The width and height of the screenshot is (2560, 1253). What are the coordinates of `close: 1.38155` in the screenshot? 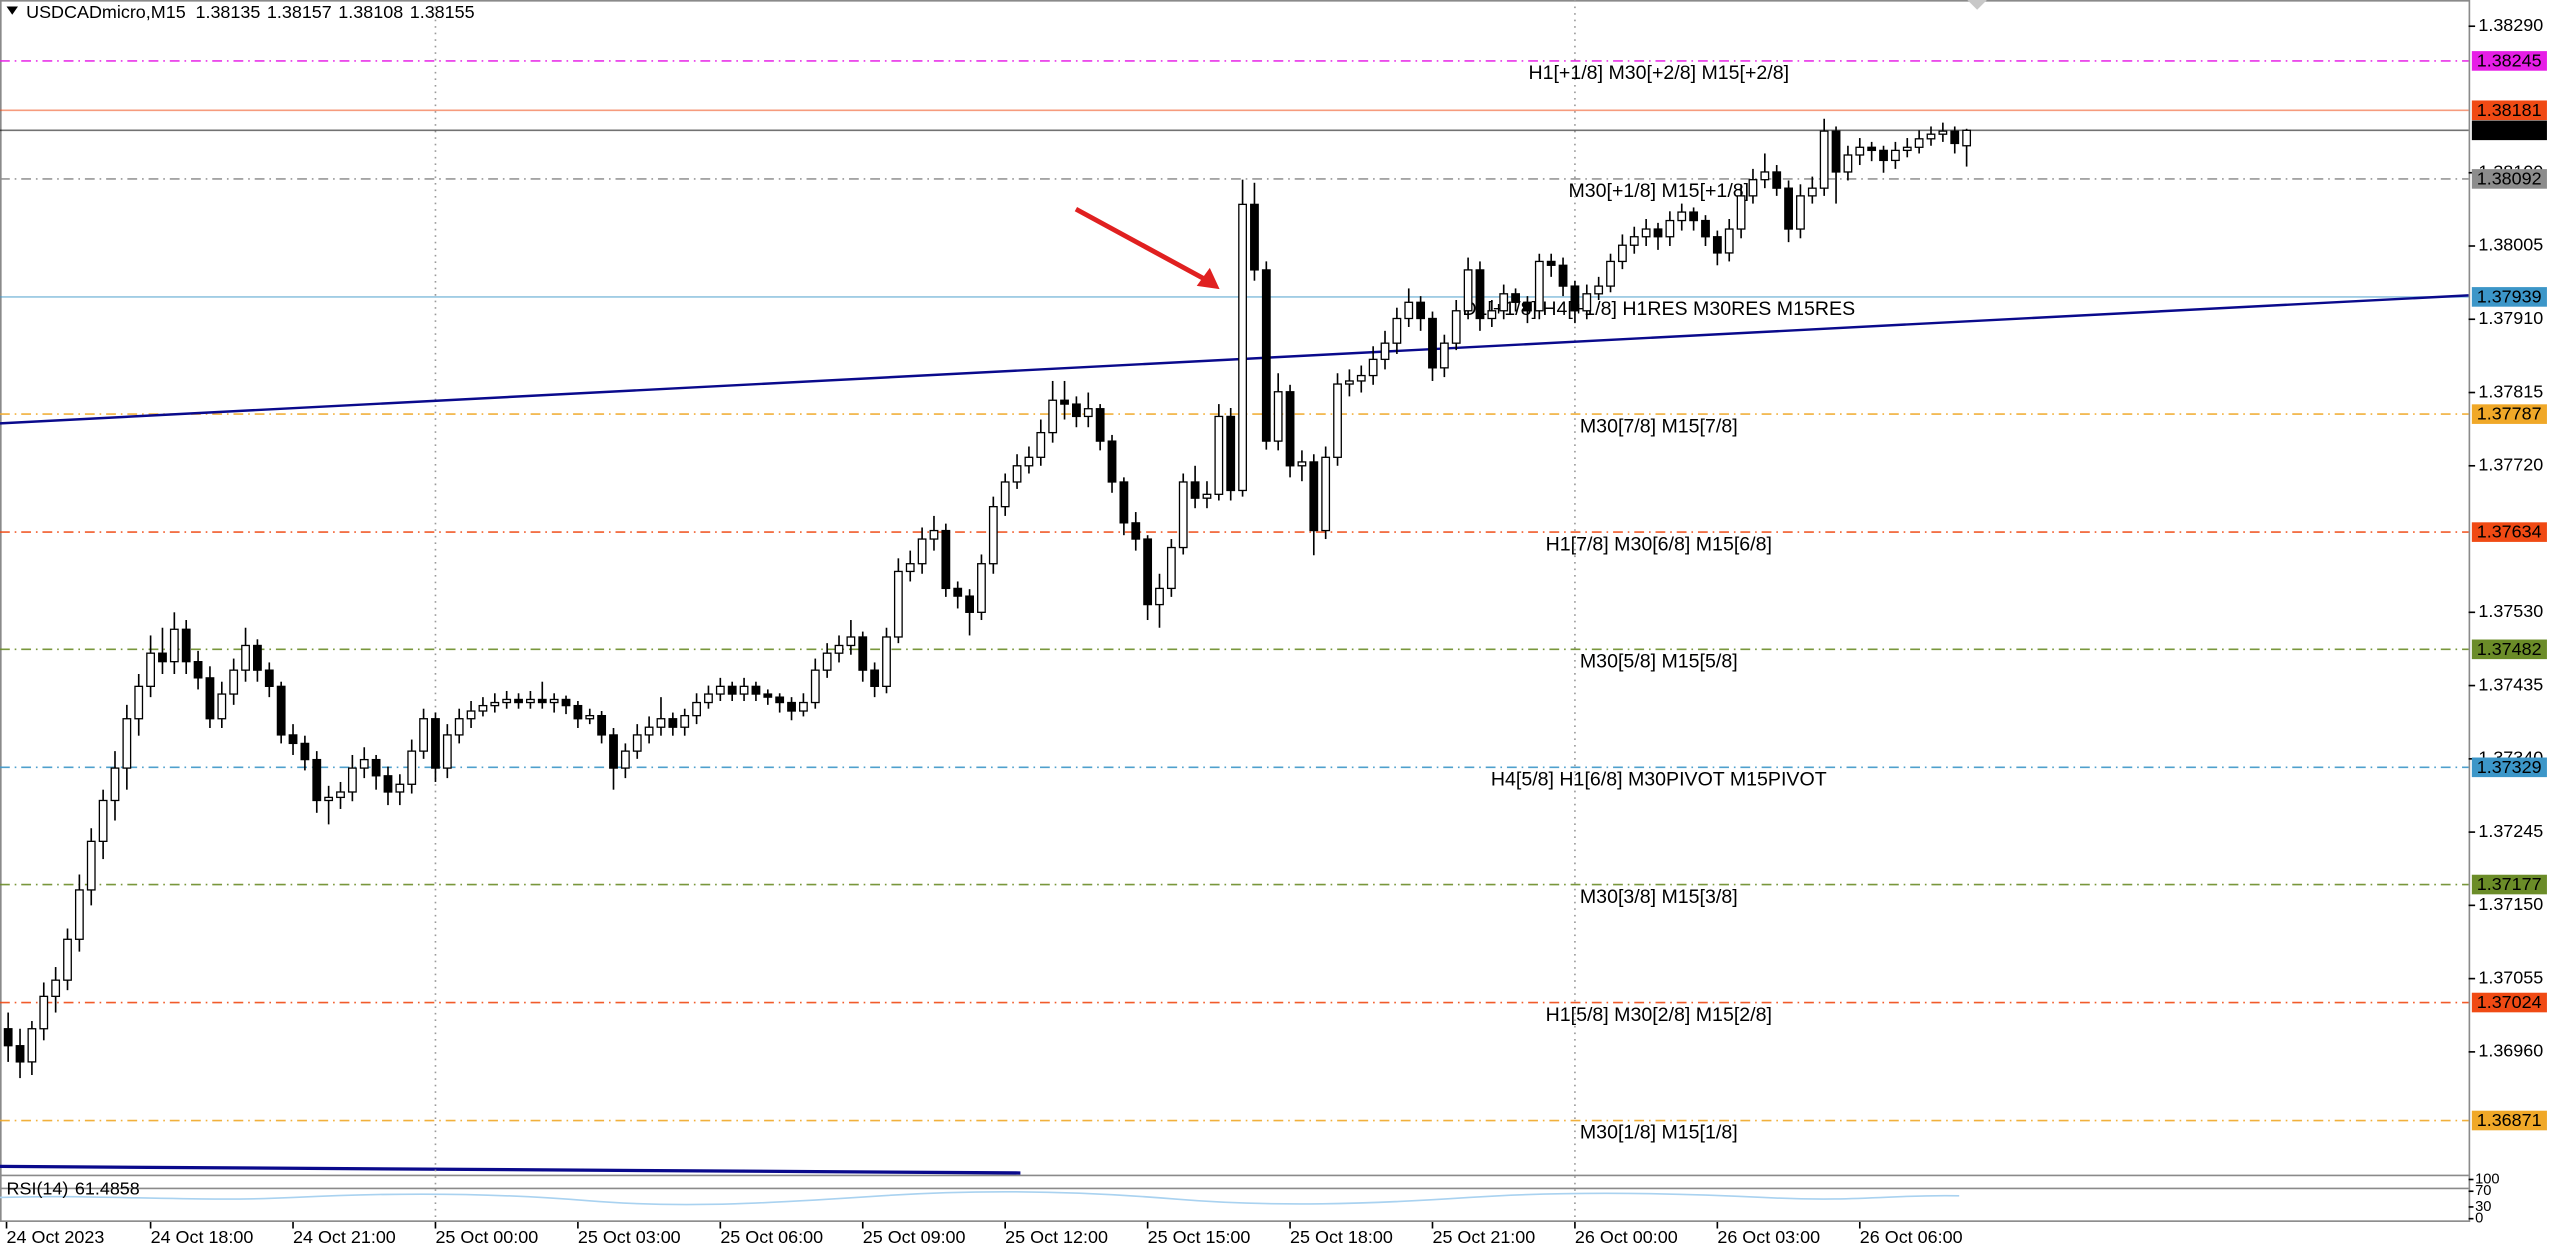 It's located at (442, 12).